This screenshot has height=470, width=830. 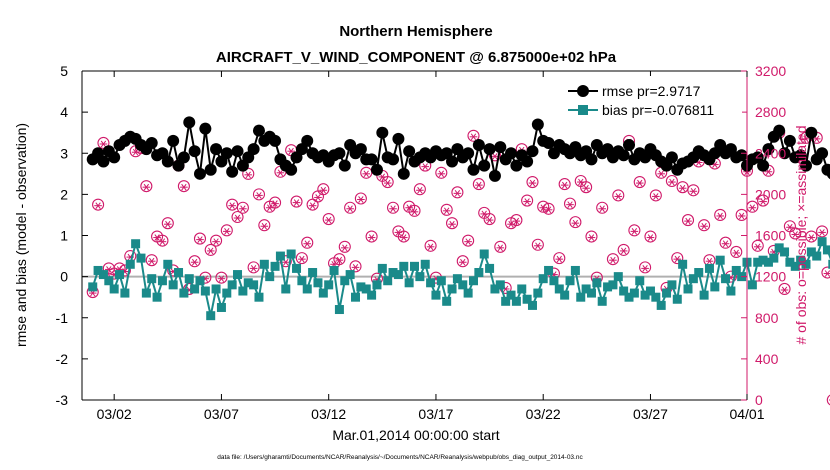 What do you see at coordinates (328, 414) in the screenshot?
I see `x-tick-label: 03/12` at bounding box center [328, 414].